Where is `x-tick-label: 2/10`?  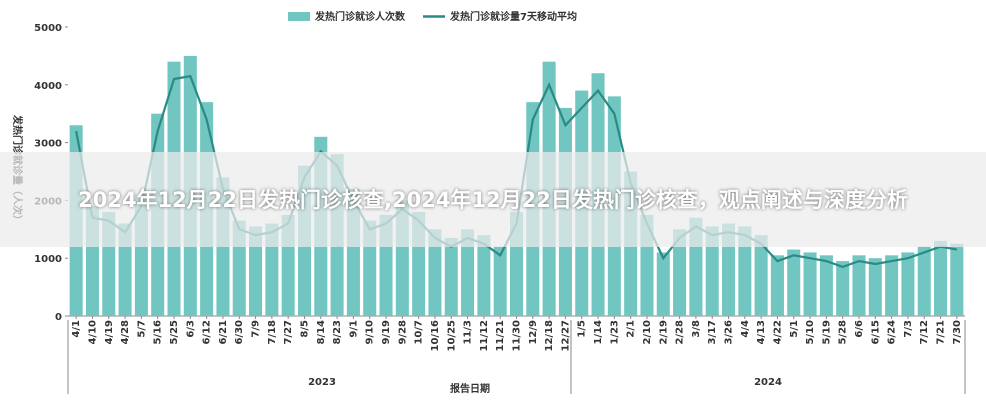
x-tick-label: 2/10 is located at coordinates (647, 332).